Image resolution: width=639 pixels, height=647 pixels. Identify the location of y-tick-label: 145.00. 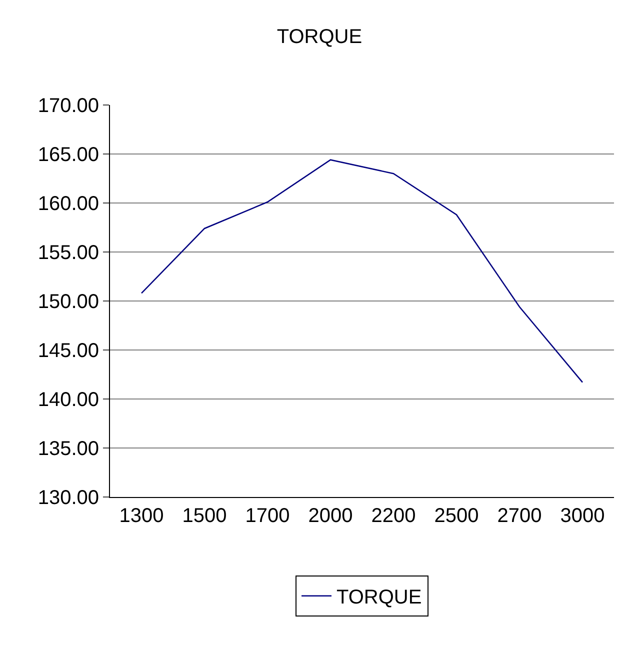
(68, 351).